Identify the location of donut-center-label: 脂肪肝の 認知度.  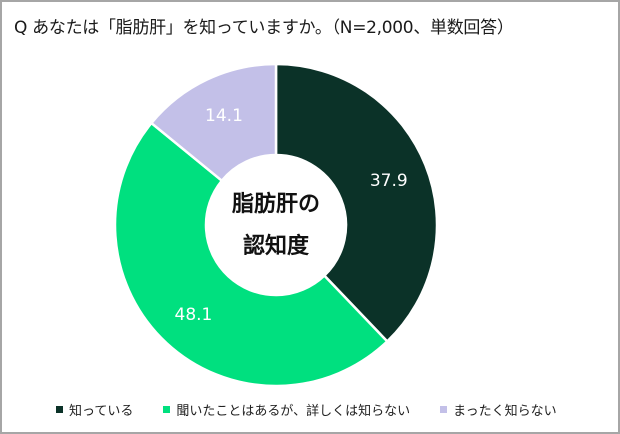
(276, 226).